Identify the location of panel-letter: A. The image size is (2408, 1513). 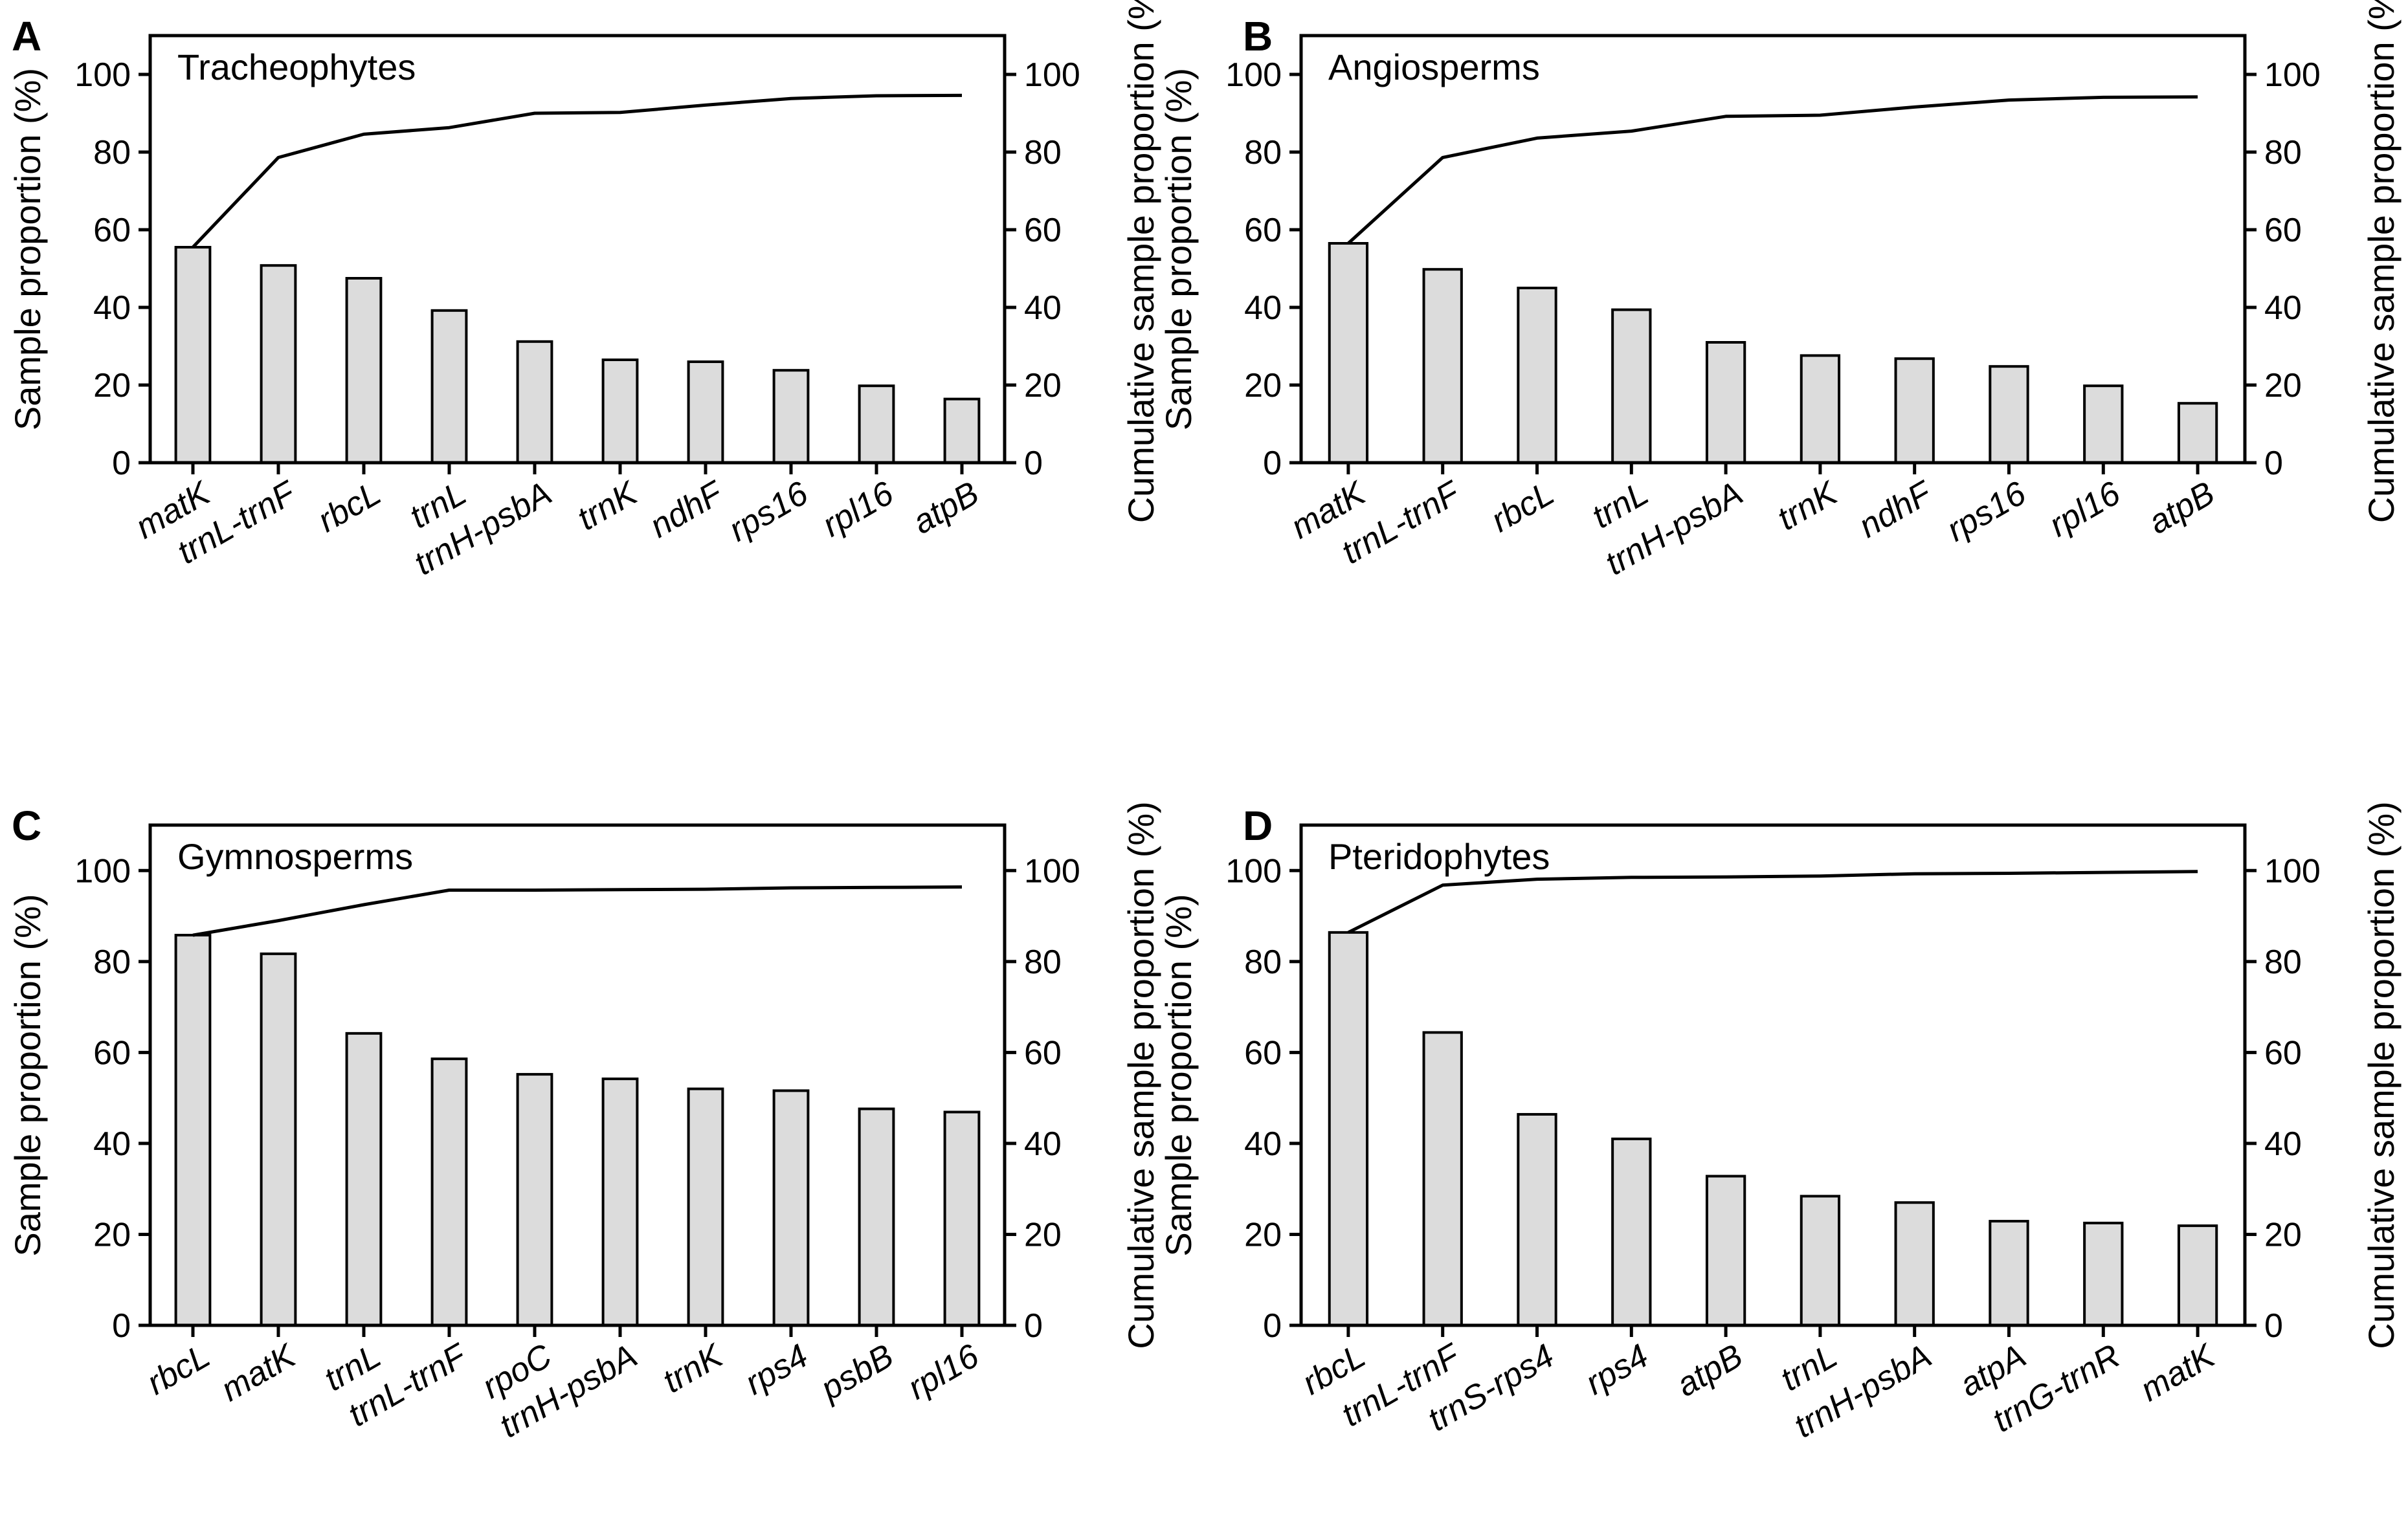
(26, 36).